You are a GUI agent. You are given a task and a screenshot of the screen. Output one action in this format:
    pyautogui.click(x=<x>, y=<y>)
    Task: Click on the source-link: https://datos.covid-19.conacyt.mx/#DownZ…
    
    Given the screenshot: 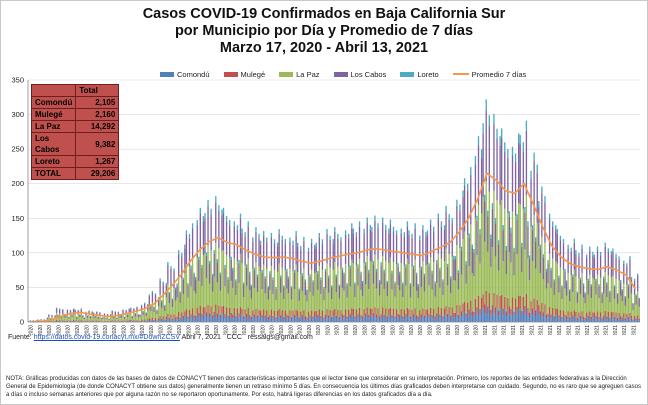 What is the action you would take?
    pyautogui.click(x=106, y=337)
    